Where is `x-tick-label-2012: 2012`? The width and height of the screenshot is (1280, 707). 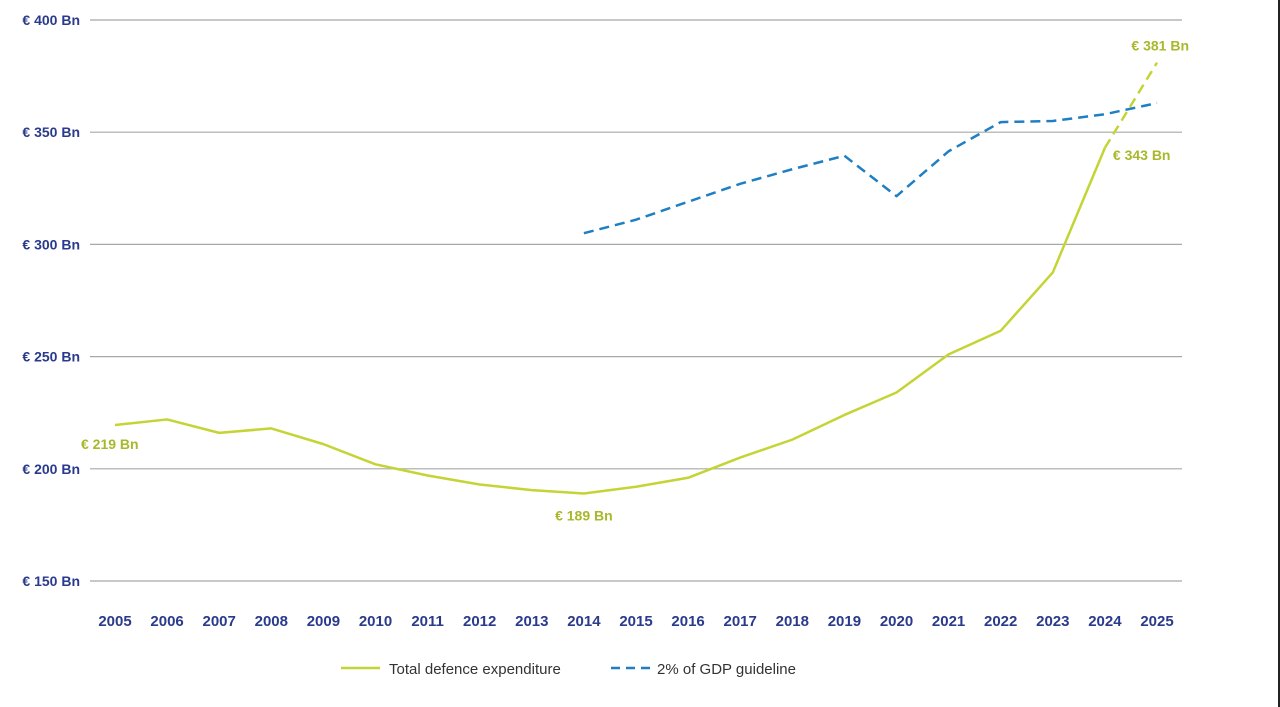
x-tick-label-2012: 2012 is located at coordinates (479, 621).